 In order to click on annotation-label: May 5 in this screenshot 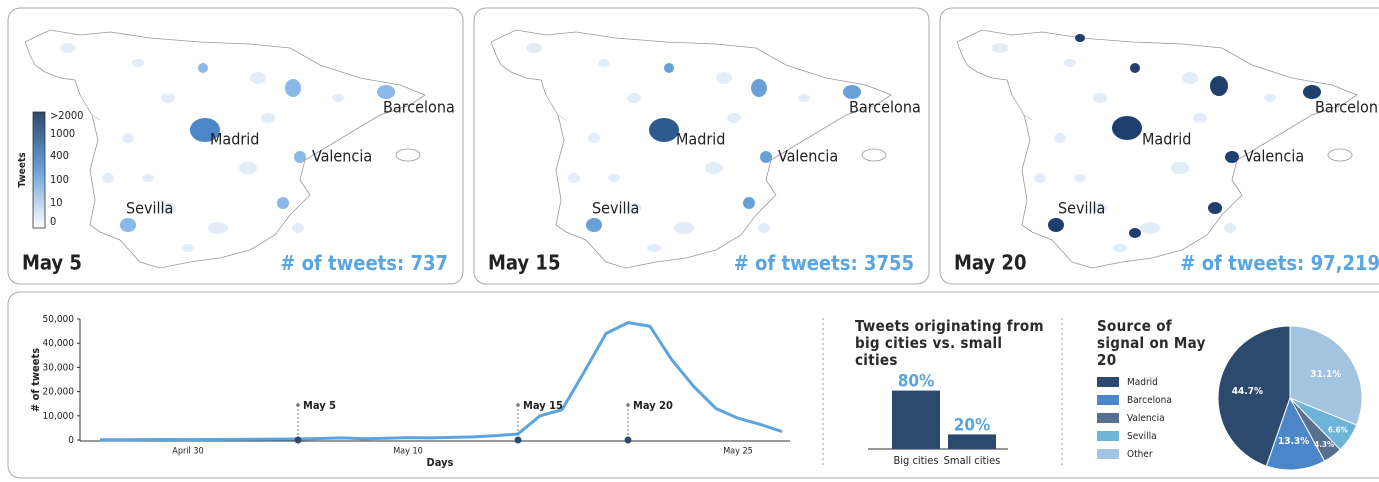, I will do `click(319, 405)`.